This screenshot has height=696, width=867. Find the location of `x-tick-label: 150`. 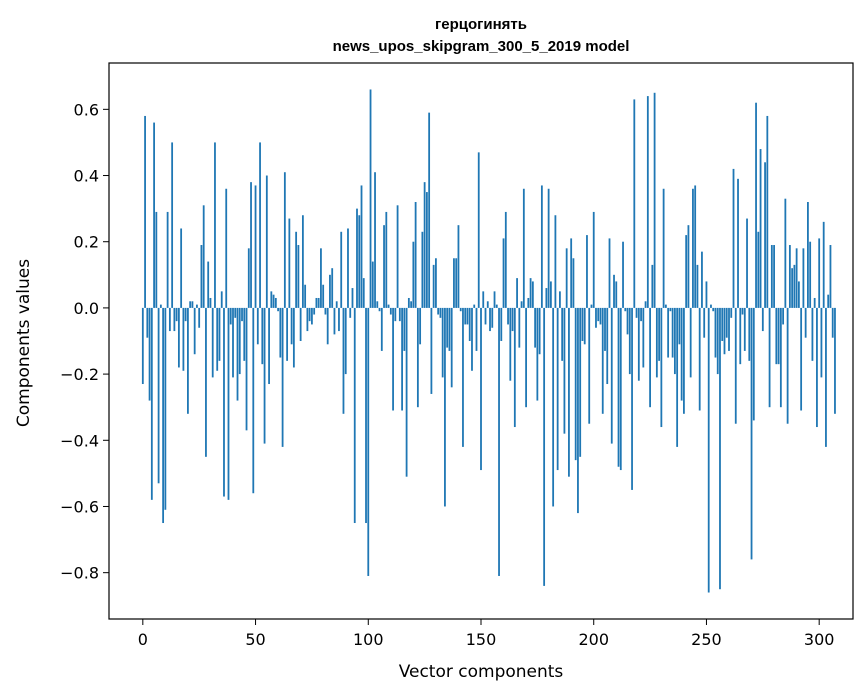

x-tick-label: 150 is located at coordinates (481, 639).